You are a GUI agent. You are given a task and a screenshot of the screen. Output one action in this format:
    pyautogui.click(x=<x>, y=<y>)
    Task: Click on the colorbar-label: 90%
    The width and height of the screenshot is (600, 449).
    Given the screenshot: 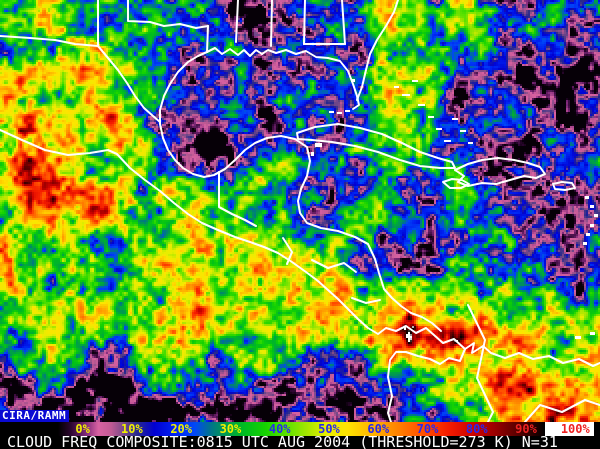 What is the action you would take?
    pyautogui.click(x=526, y=429)
    